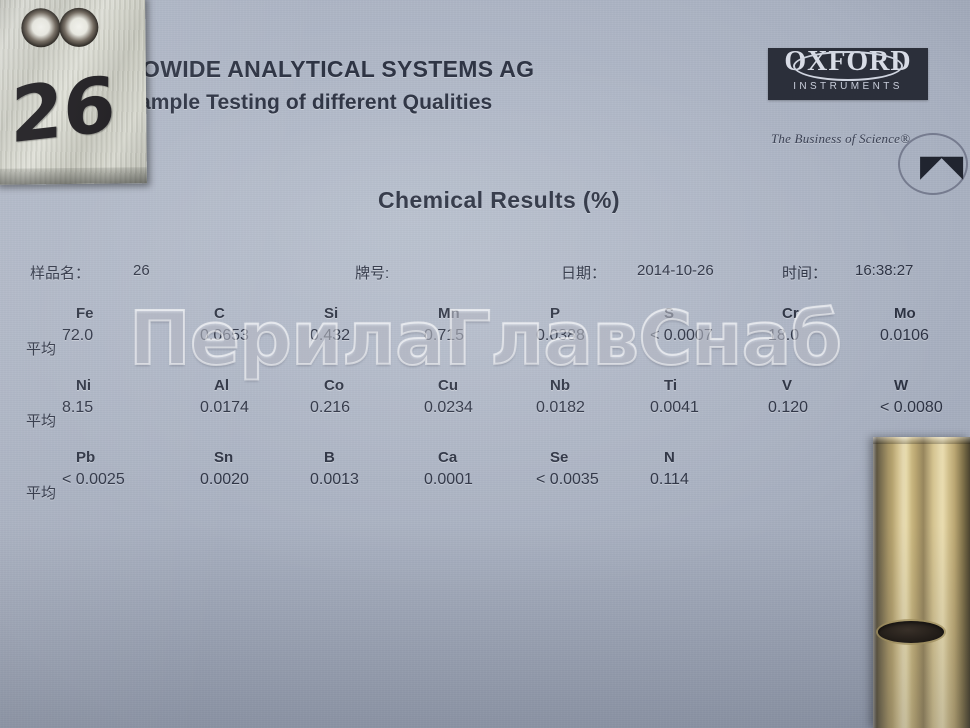 This screenshot has width=970, height=728. Describe the element at coordinates (841, 138) in the screenshot. I see `brand-tagline: The Business of Science®` at that location.